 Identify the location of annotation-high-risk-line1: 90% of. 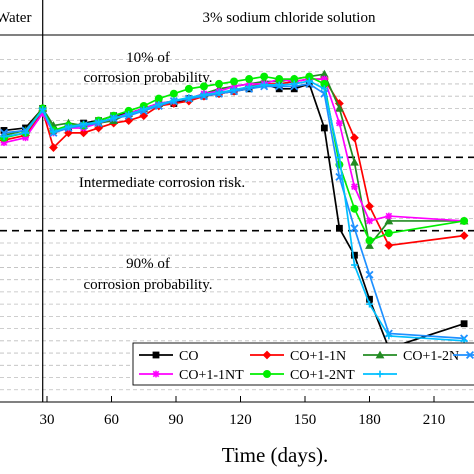
(148, 264).